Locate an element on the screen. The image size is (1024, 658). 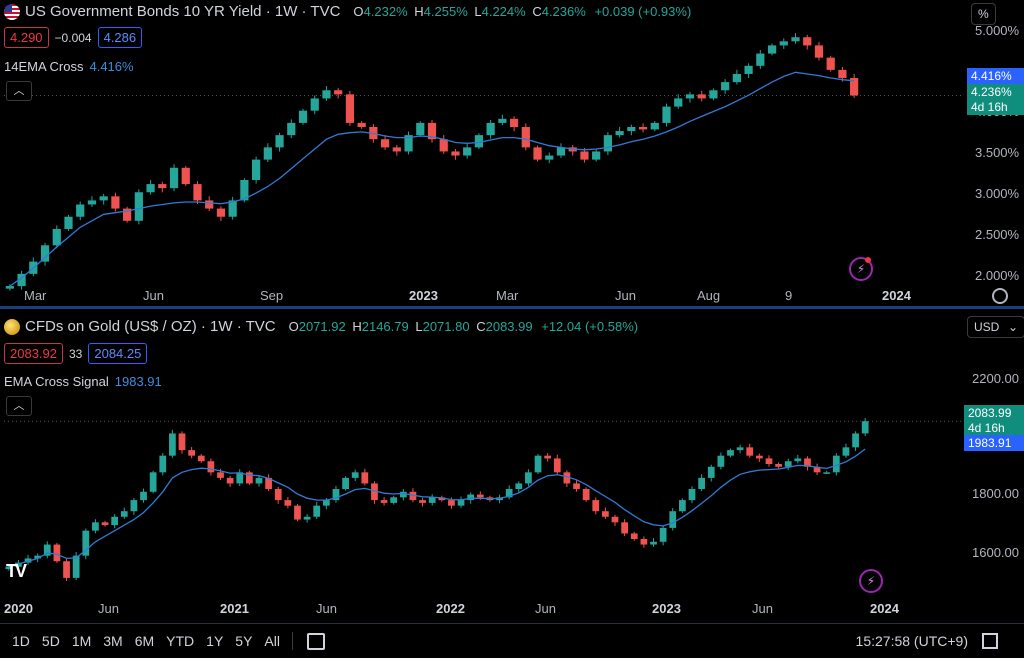
bond-sell-button: 4.290 is located at coordinates (26, 37).